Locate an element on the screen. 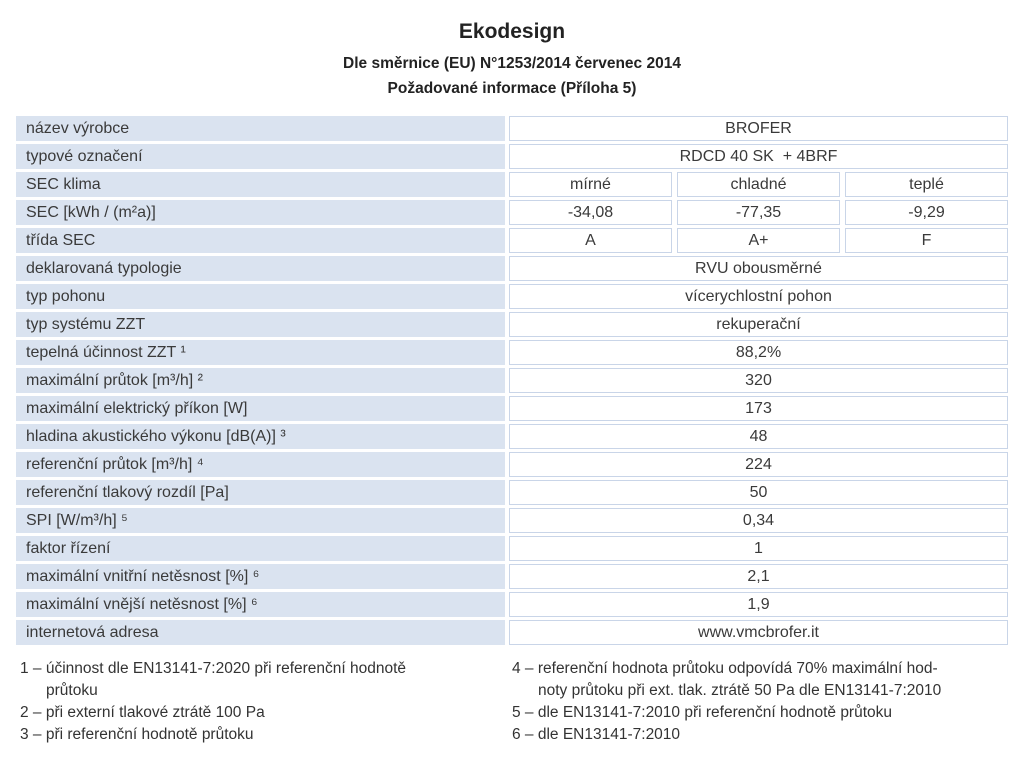  table-row: internetová adresa www.vmcbrofer.it is located at coordinates (512, 632).